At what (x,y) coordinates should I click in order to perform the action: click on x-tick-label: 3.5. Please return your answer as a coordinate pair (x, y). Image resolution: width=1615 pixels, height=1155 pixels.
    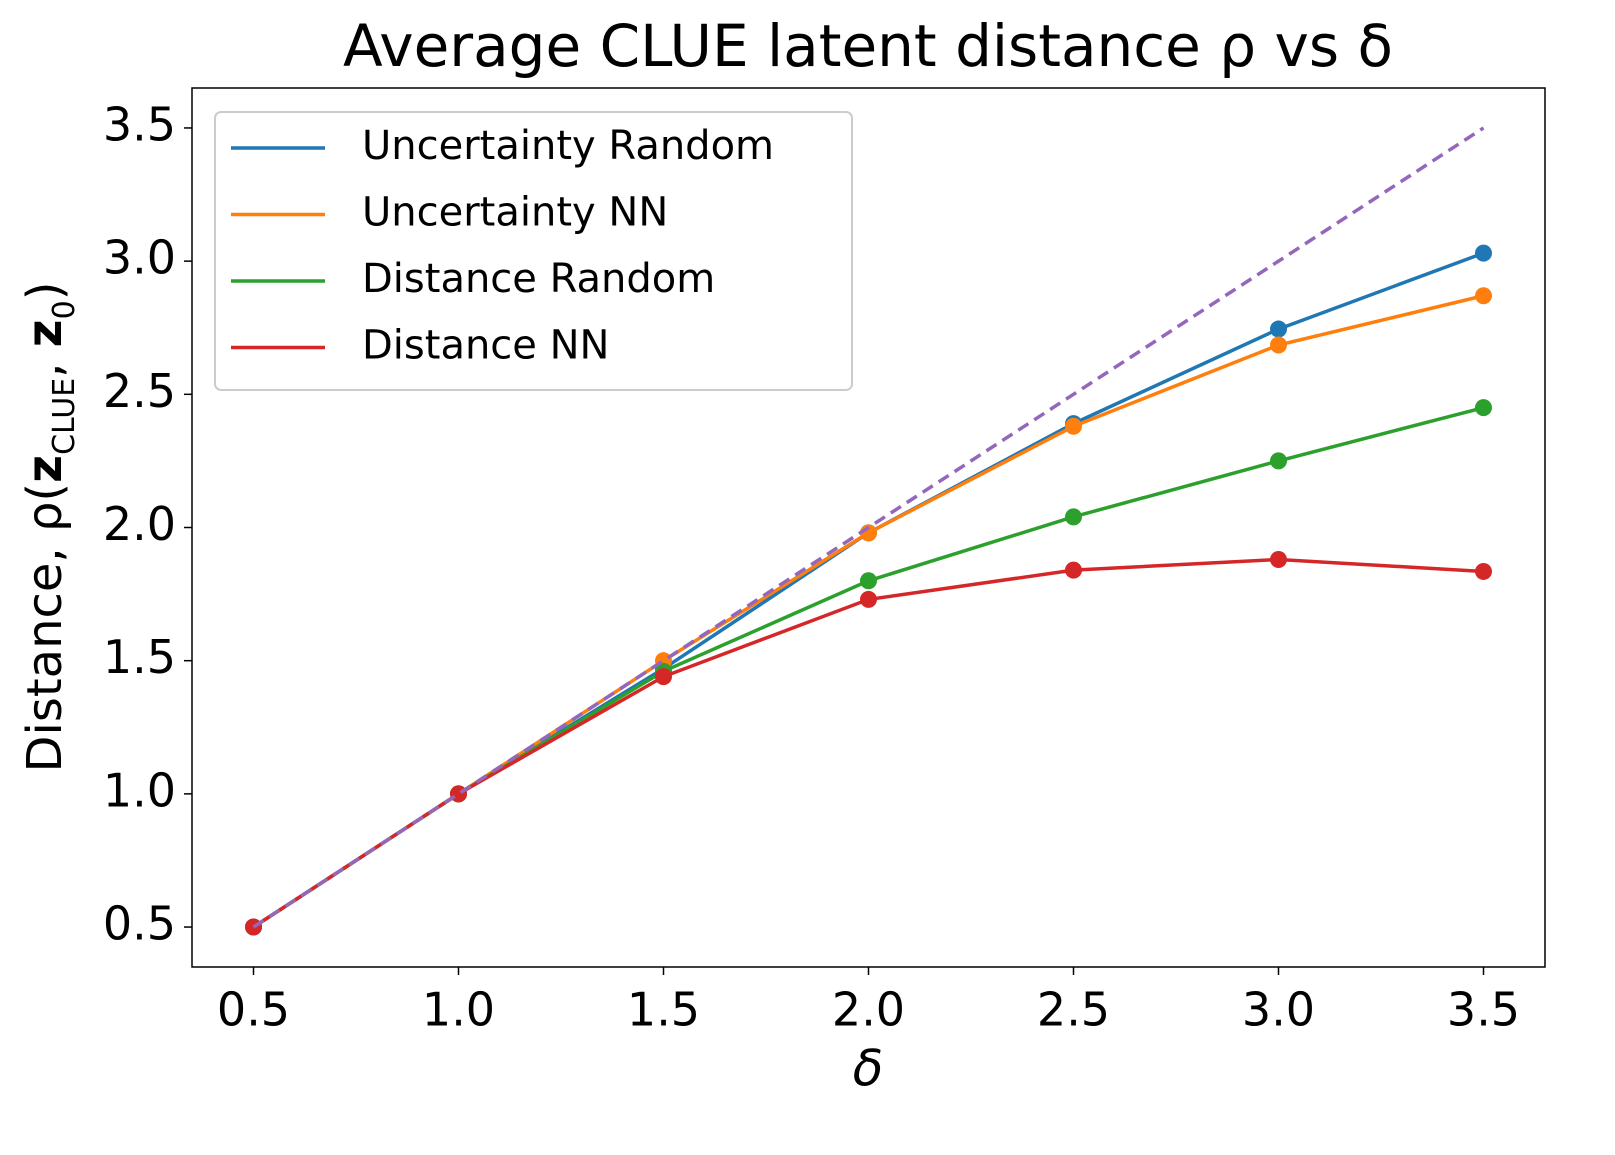
    Looking at the image, I should click on (1483, 1010).